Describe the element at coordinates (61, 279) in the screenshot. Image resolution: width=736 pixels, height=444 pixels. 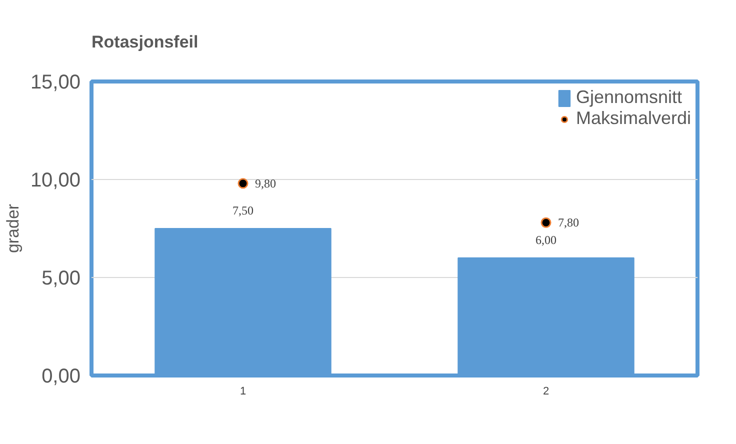
I see `y-tick-label: 5,00` at that location.